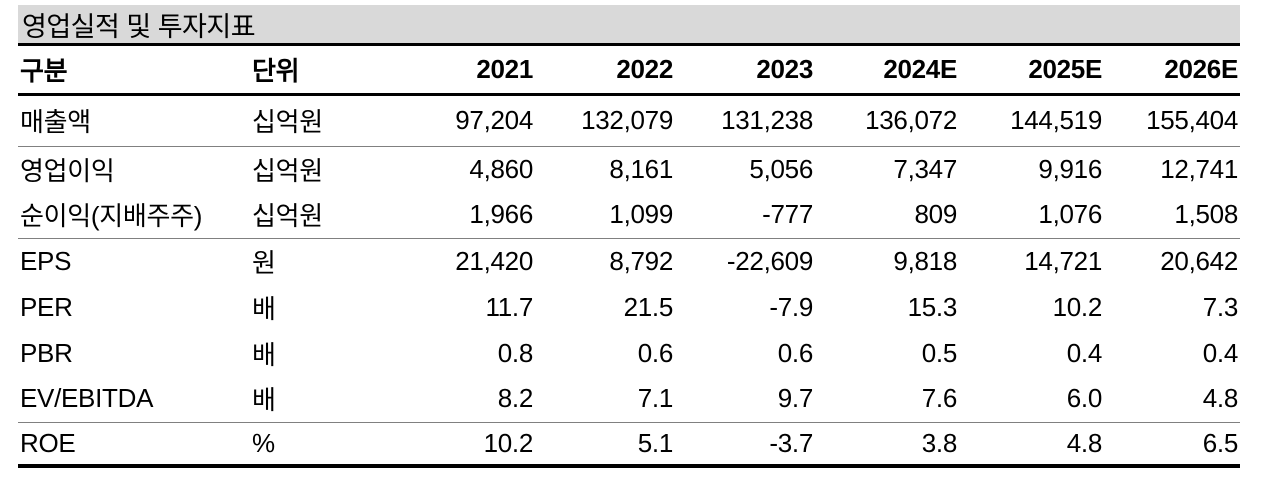 The image size is (1264, 490). Describe the element at coordinates (1031, 399) in the screenshot. I see `cell-value: 6.0` at that location.